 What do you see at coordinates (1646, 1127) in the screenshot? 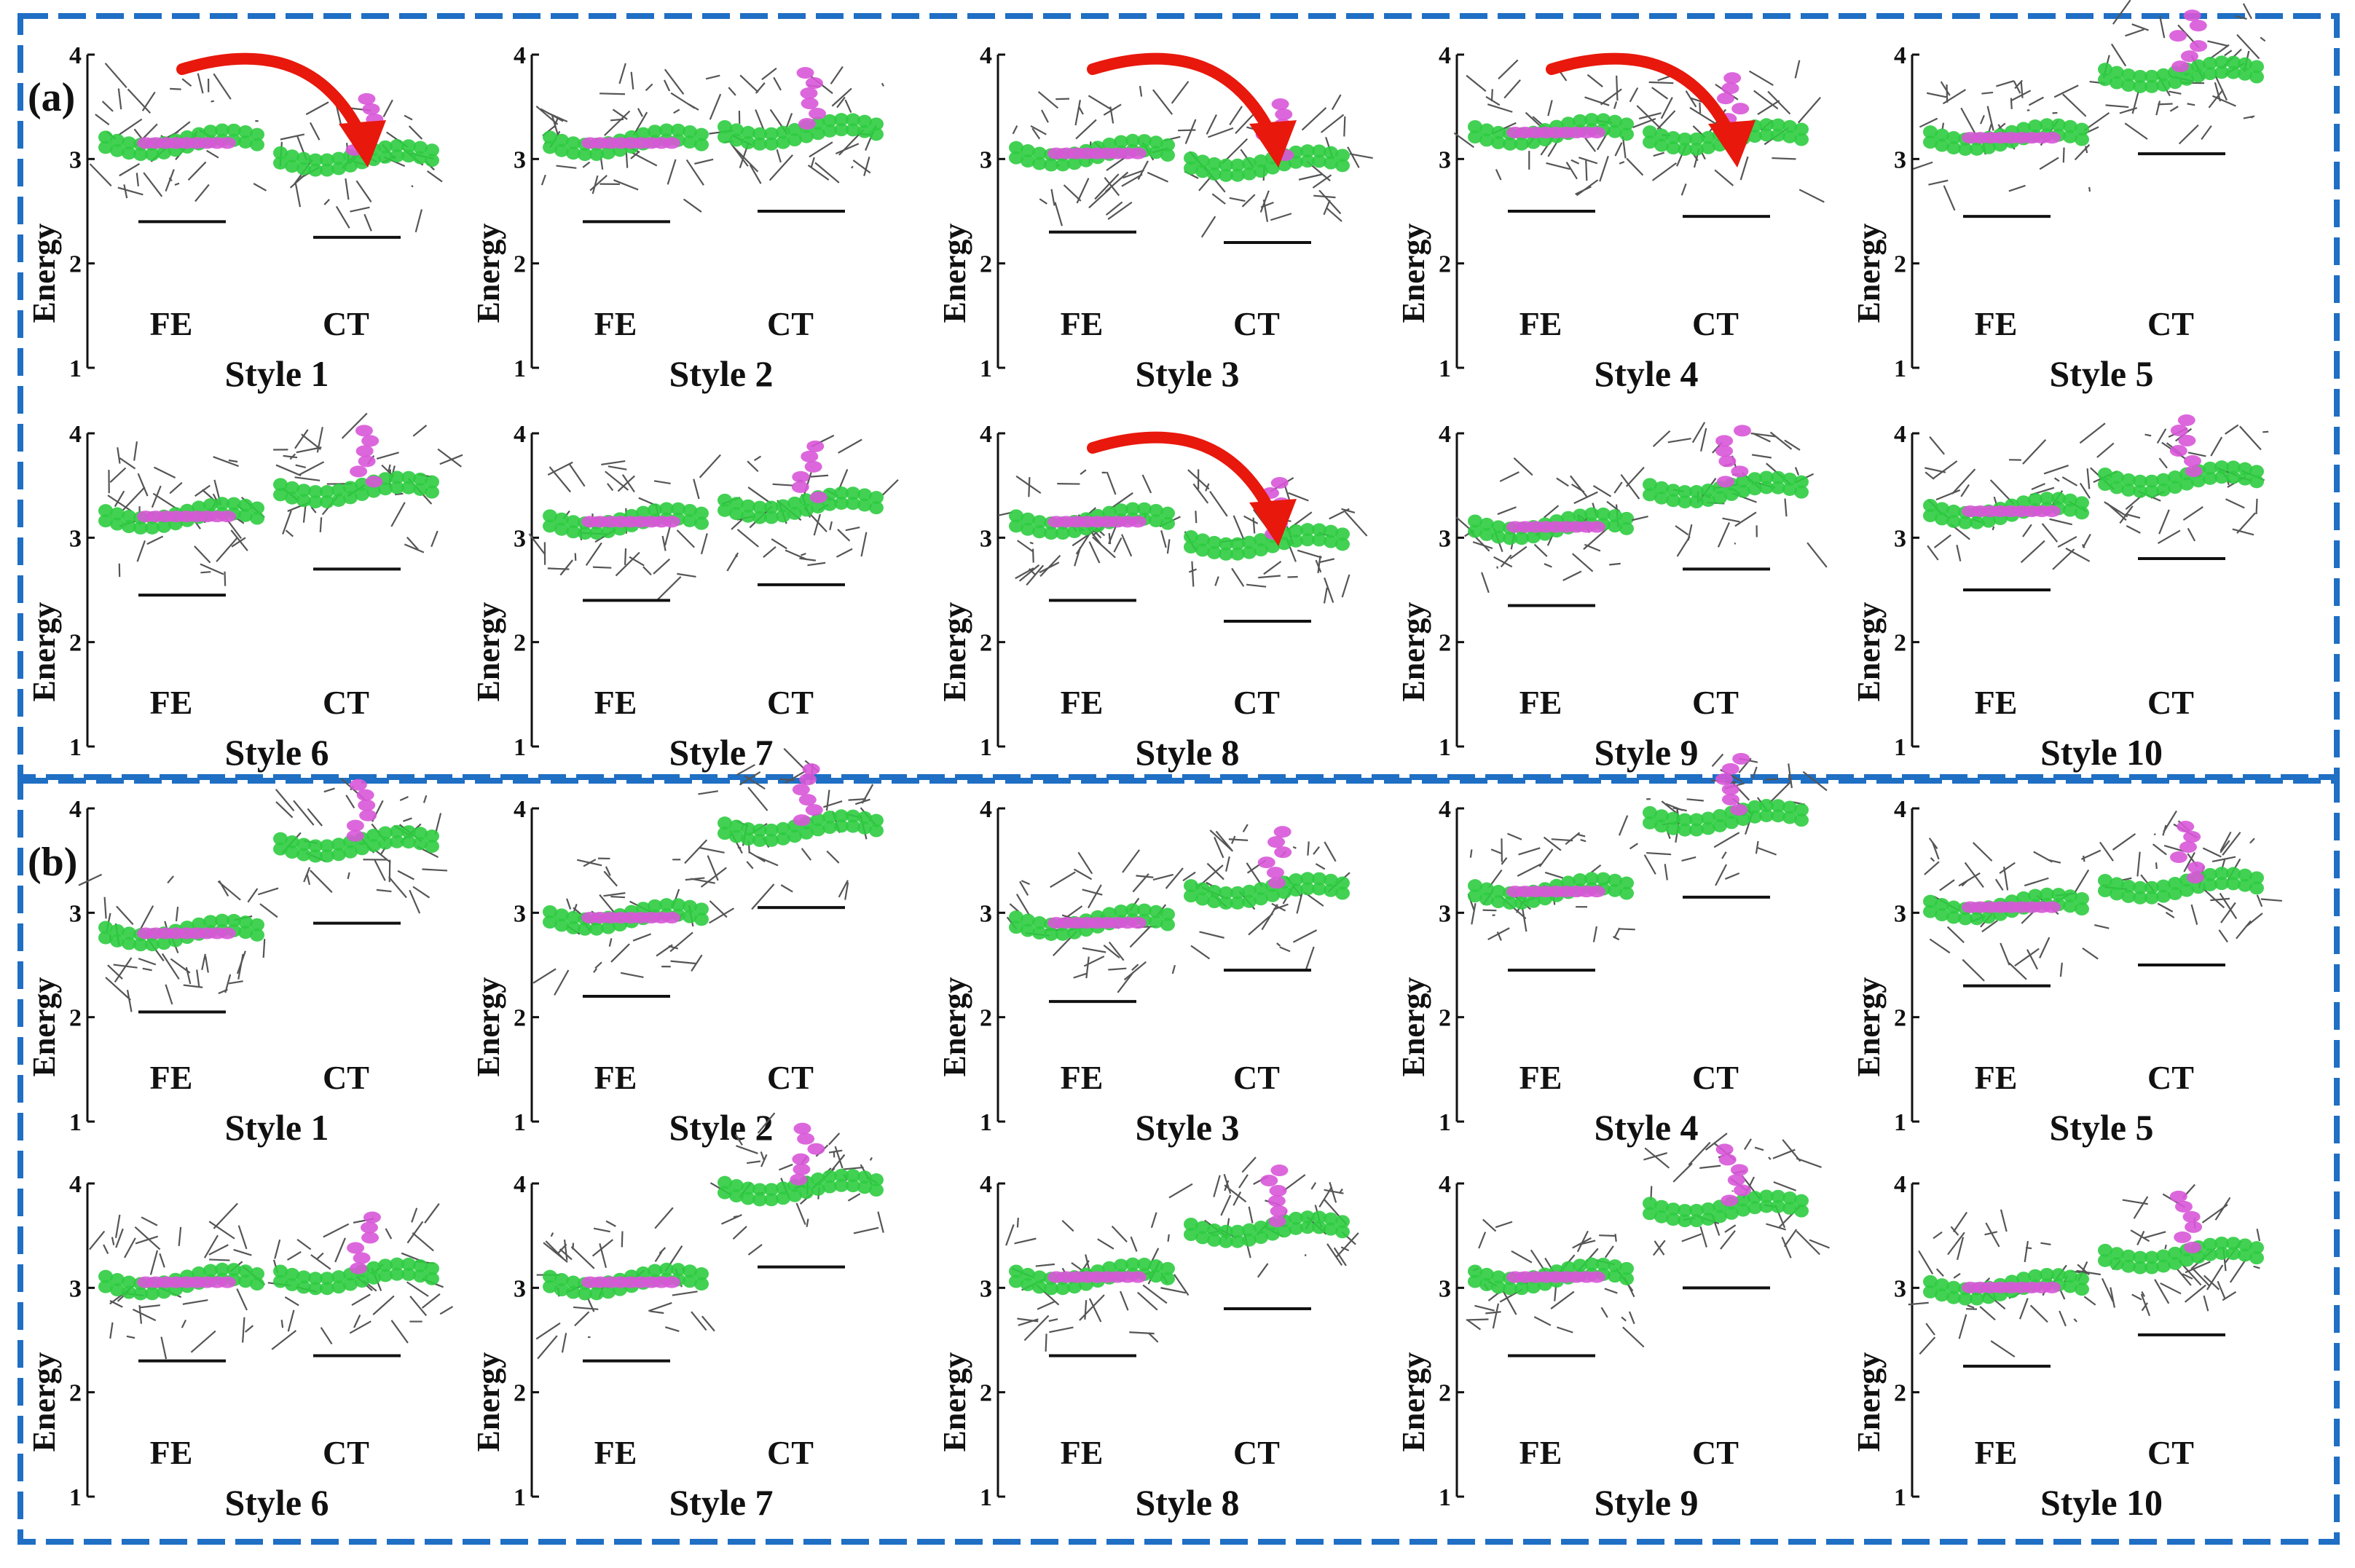
I see `style-name-label: Style 4` at bounding box center [1646, 1127].